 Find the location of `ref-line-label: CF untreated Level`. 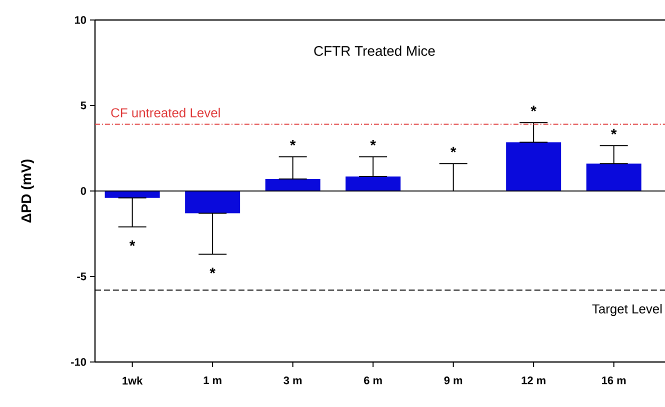

ref-line-label: CF untreated Level is located at coordinates (165, 113).